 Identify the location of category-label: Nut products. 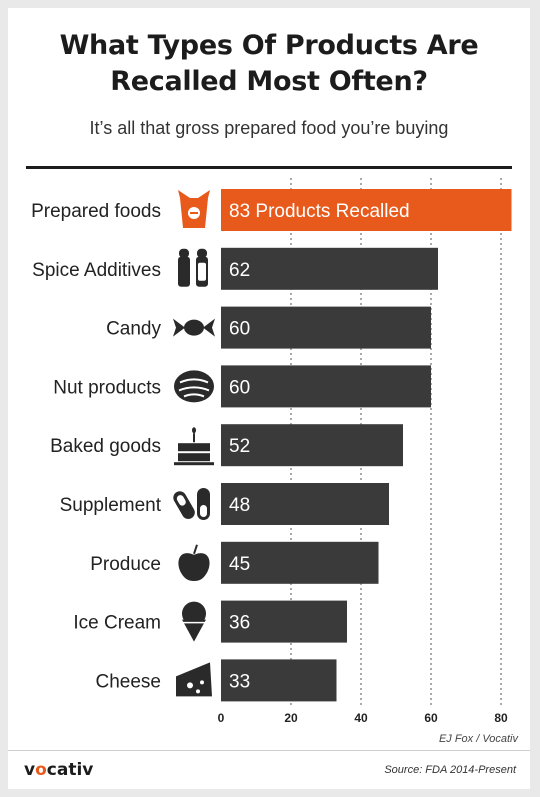
(107, 387).